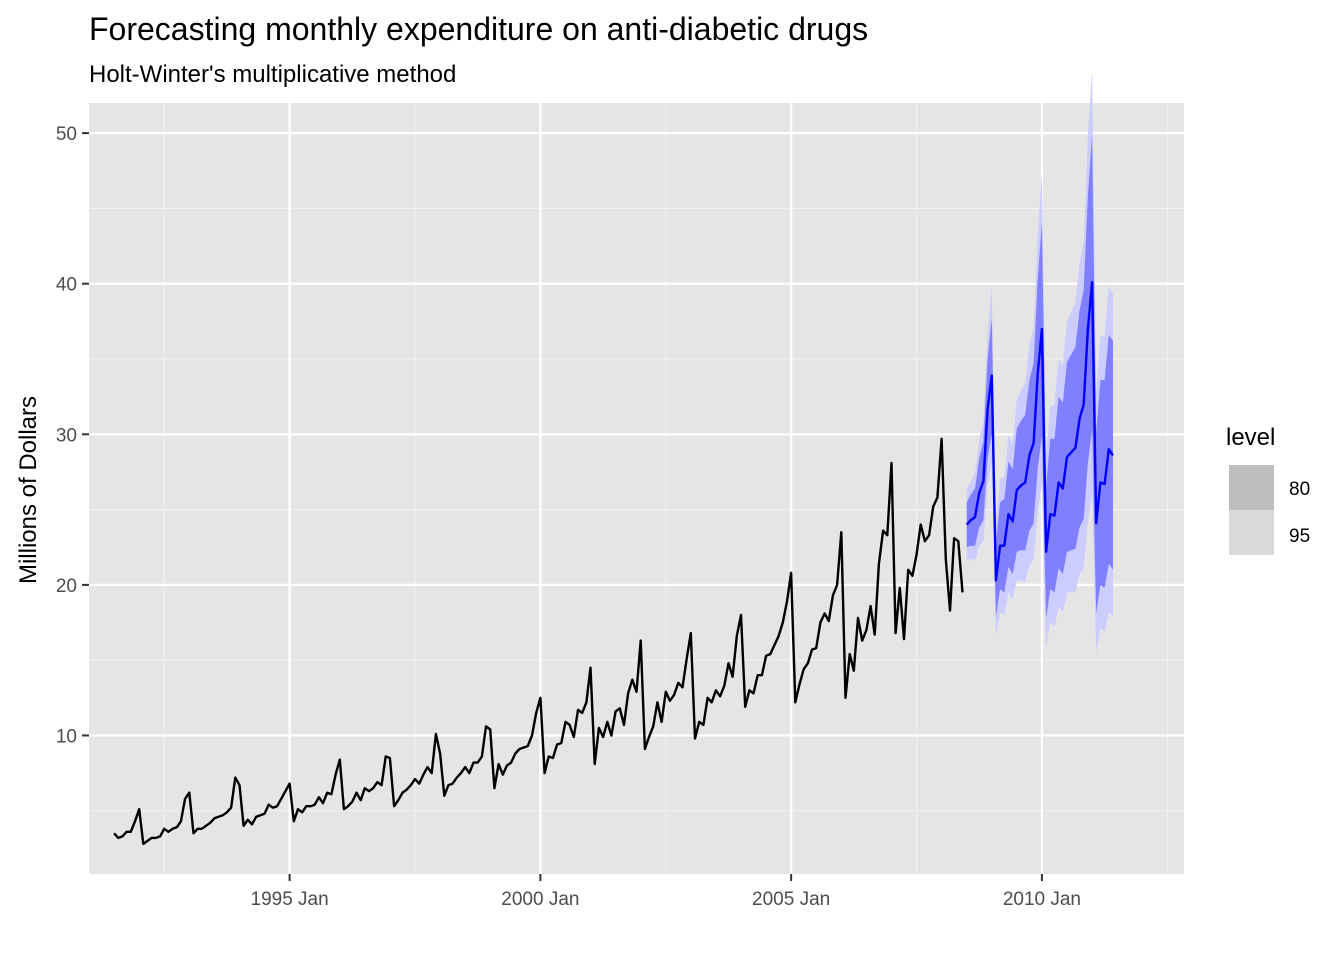 This screenshot has height=960, width=1344. I want to click on legend-title: level, so click(1250, 437).